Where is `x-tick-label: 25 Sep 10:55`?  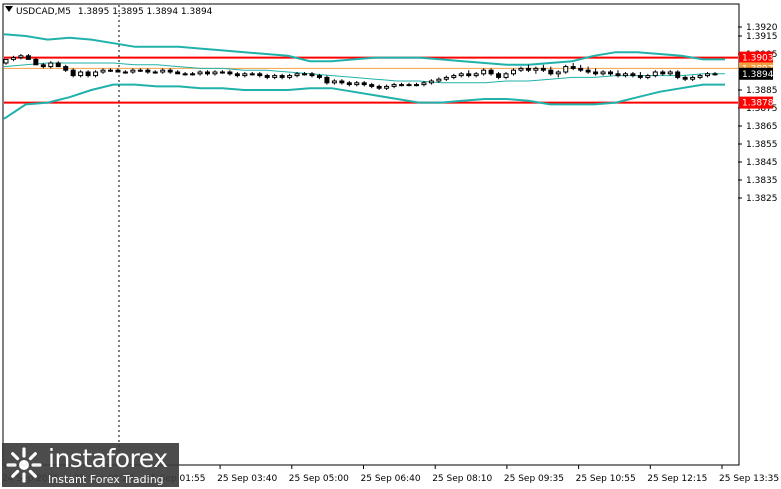
x-tick-label: 25 Sep 10:55 is located at coordinates (606, 479).